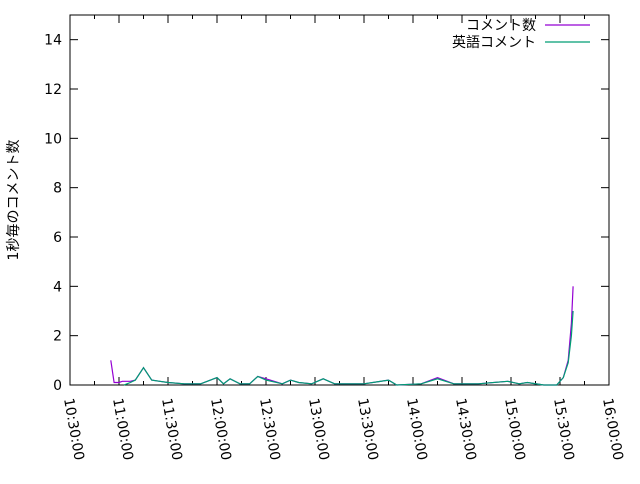 Image resolution: width=640 pixels, height=484 pixels. Describe the element at coordinates (53, 90) in the screenshot. I see `y-tick-label: 12` at that location.